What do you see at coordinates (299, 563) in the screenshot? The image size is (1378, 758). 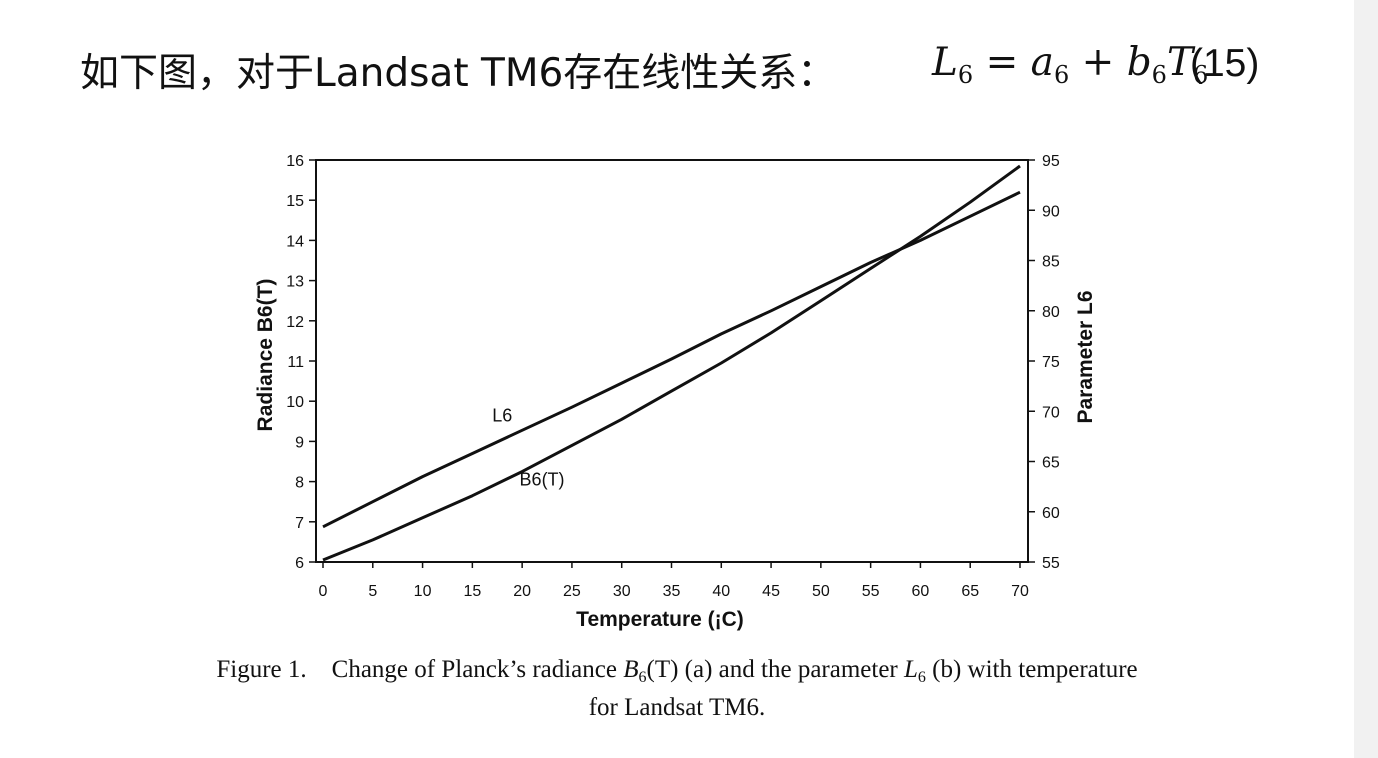 I see `y-left-tick-label: 6` at bounding box center [299, 563].